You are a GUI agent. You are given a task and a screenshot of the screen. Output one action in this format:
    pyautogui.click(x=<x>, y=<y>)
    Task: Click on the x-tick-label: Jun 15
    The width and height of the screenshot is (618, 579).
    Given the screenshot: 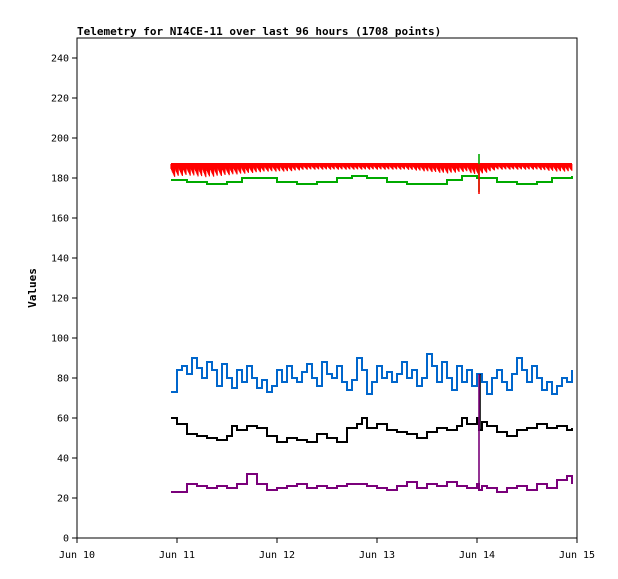 What is the action you would take?
    pyautogui.click(x=577, y=555)
    